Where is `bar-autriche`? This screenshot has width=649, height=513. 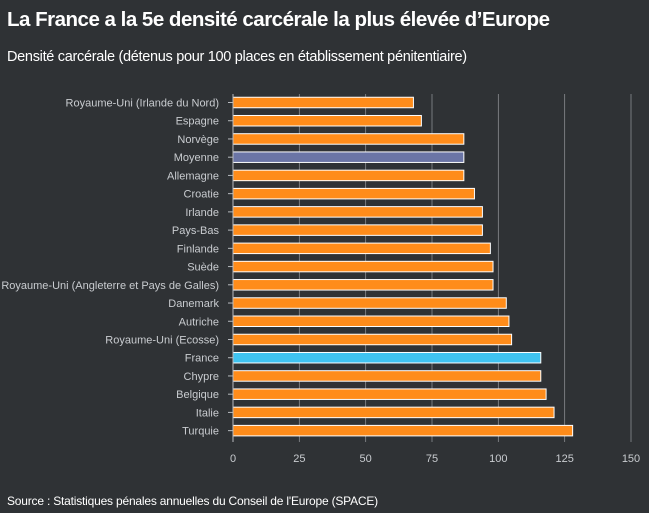
bar-autriche is located at coordinates (371, 321).